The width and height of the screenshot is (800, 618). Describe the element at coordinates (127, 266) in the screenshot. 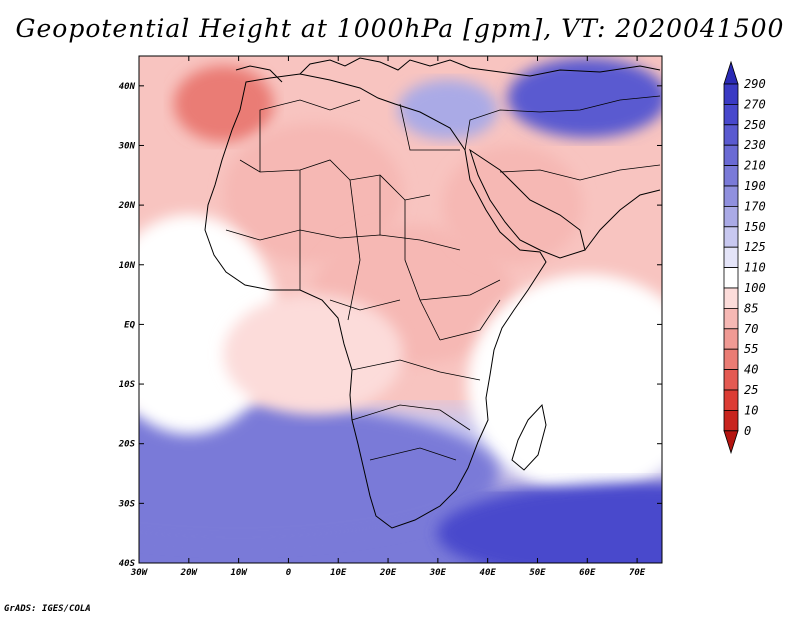

I see `lat-tick-label: 10N` at that location.